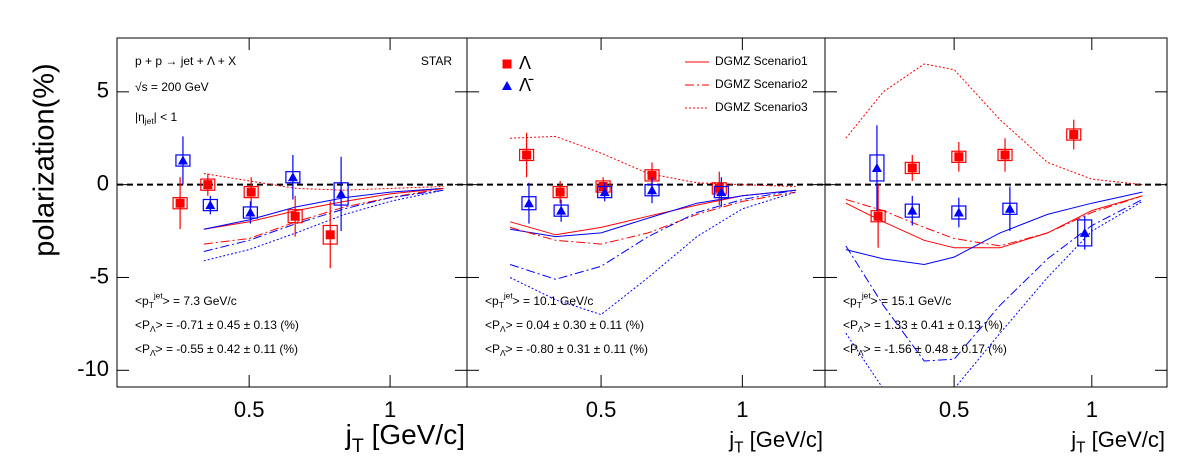 This screenshot has width=1196, height=472. I want to click on annotation: <pTjet> = 7.3 GeV/c, so click(186, 301).